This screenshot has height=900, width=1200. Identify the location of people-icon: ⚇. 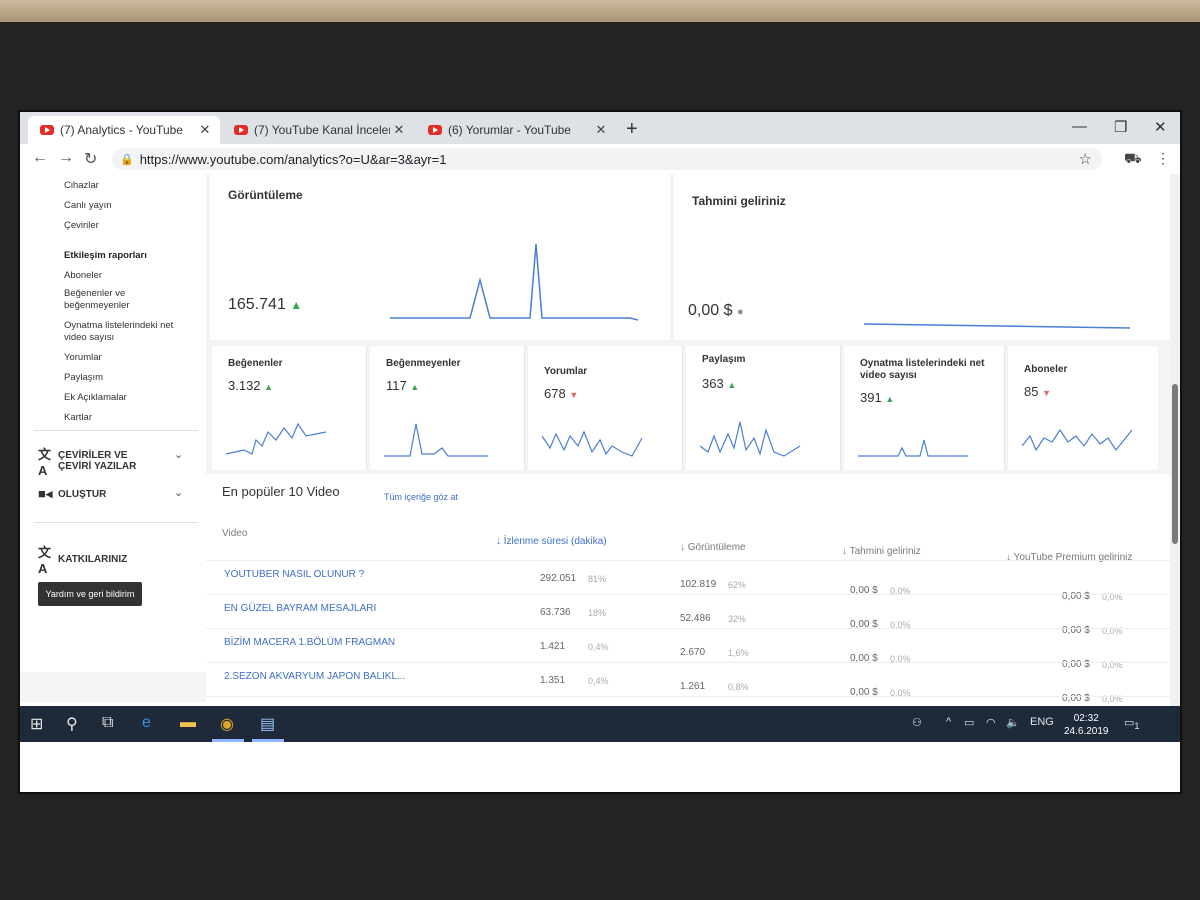
(917, 723).